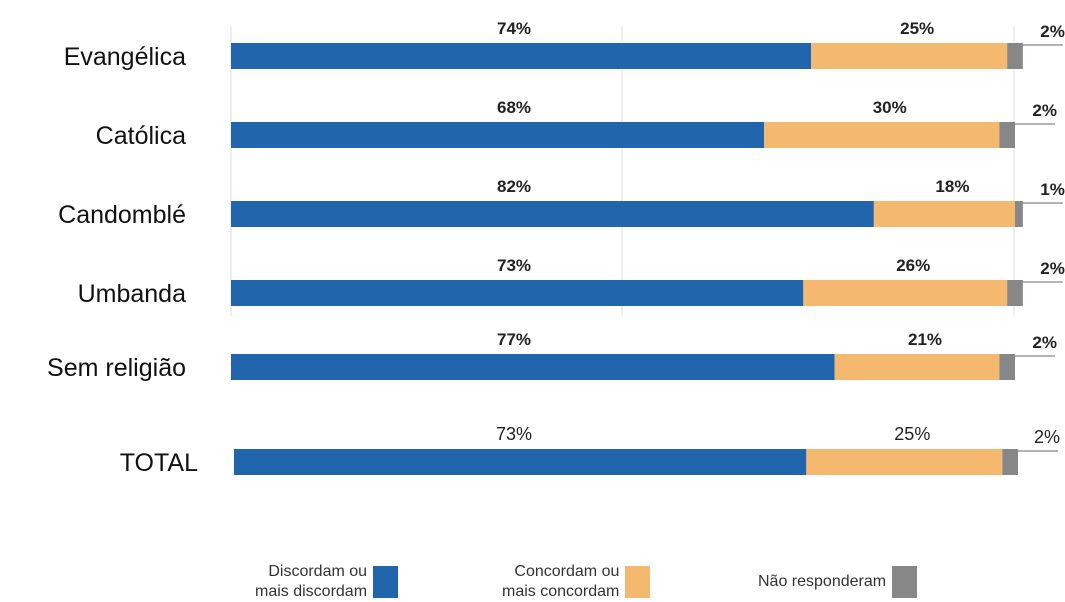 The image size is (1065, 602). Describe the element at coordinates (125, 57) in the screenshot. I see `category-label-evangelica: Evangélica` at that location.